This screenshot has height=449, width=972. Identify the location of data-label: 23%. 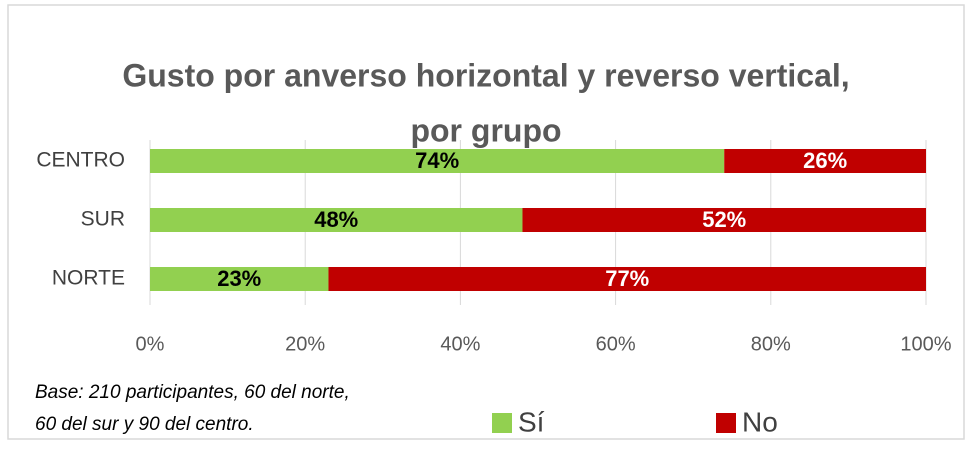
(239, 278).